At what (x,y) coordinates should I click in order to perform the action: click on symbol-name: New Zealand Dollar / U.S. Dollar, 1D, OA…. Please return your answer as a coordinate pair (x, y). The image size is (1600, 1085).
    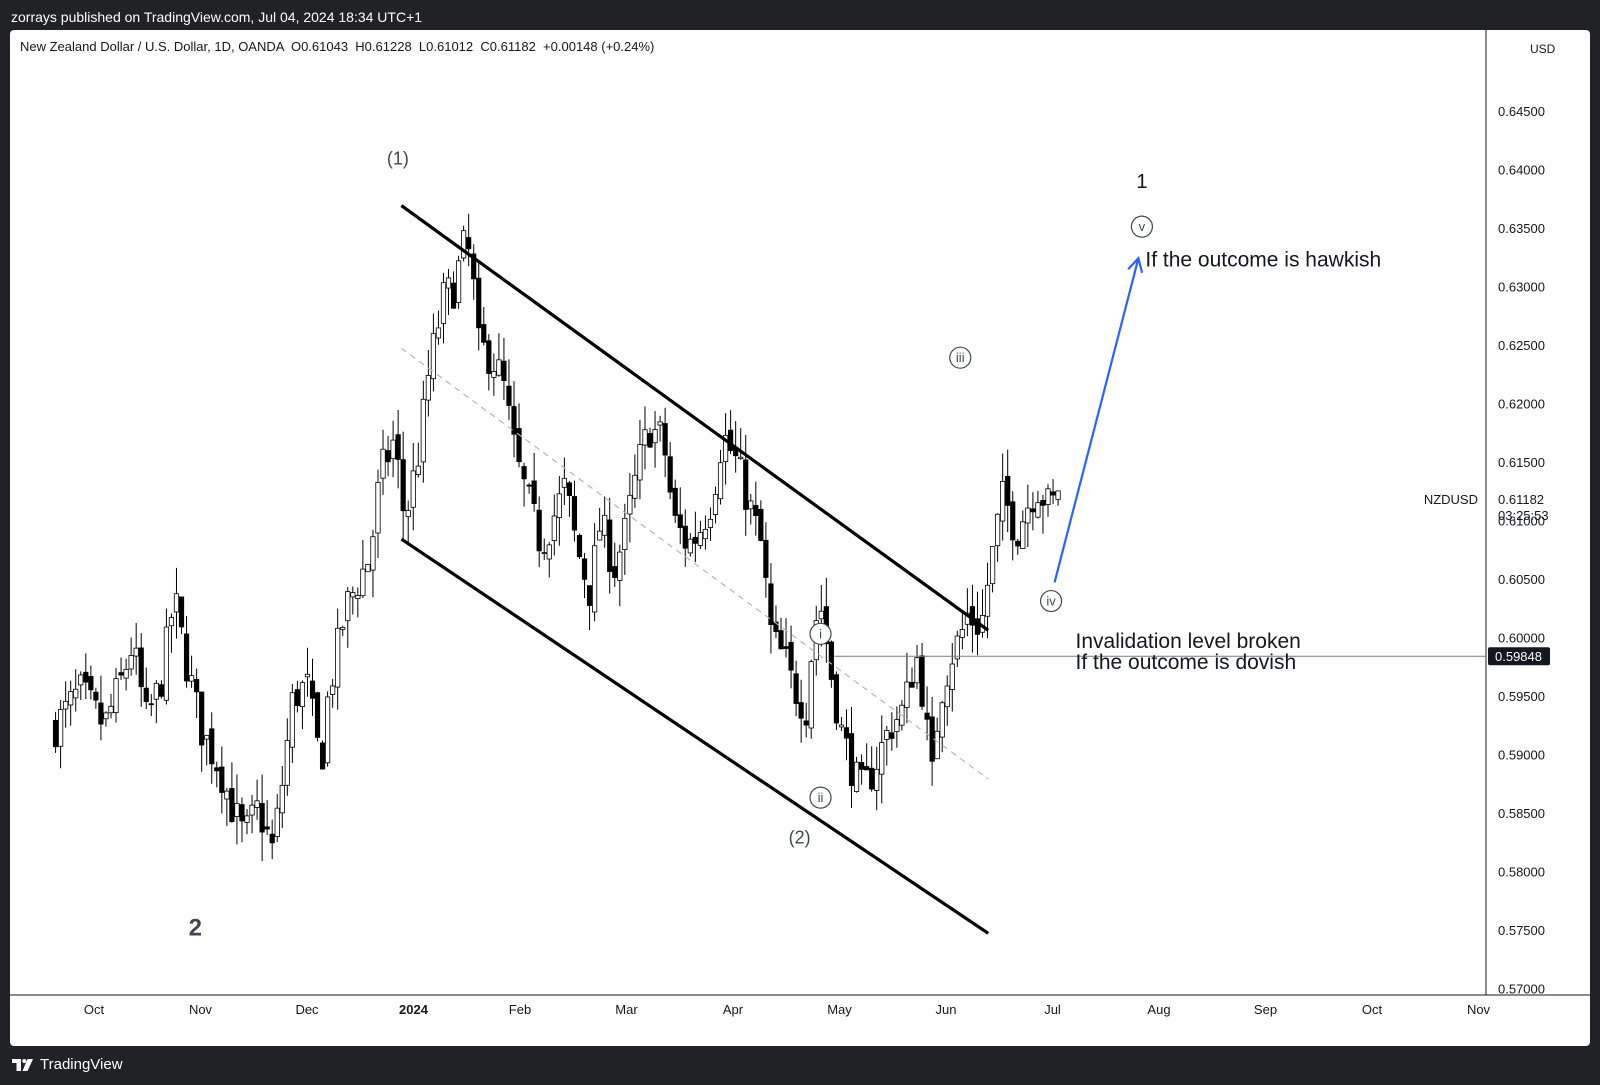
    Looking at the image, I should click on (152, 46).